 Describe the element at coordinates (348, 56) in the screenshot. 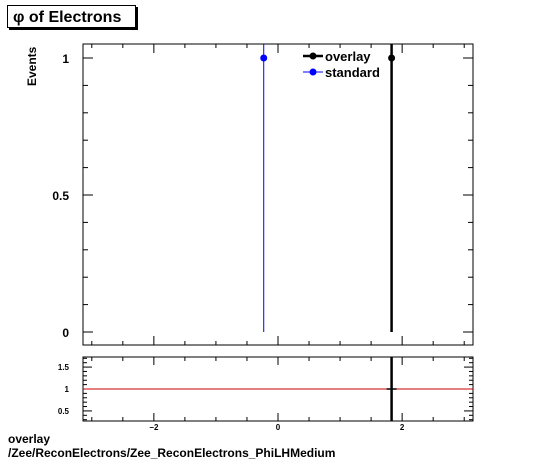

I see `legend-overlay-label: overlay` at that location.